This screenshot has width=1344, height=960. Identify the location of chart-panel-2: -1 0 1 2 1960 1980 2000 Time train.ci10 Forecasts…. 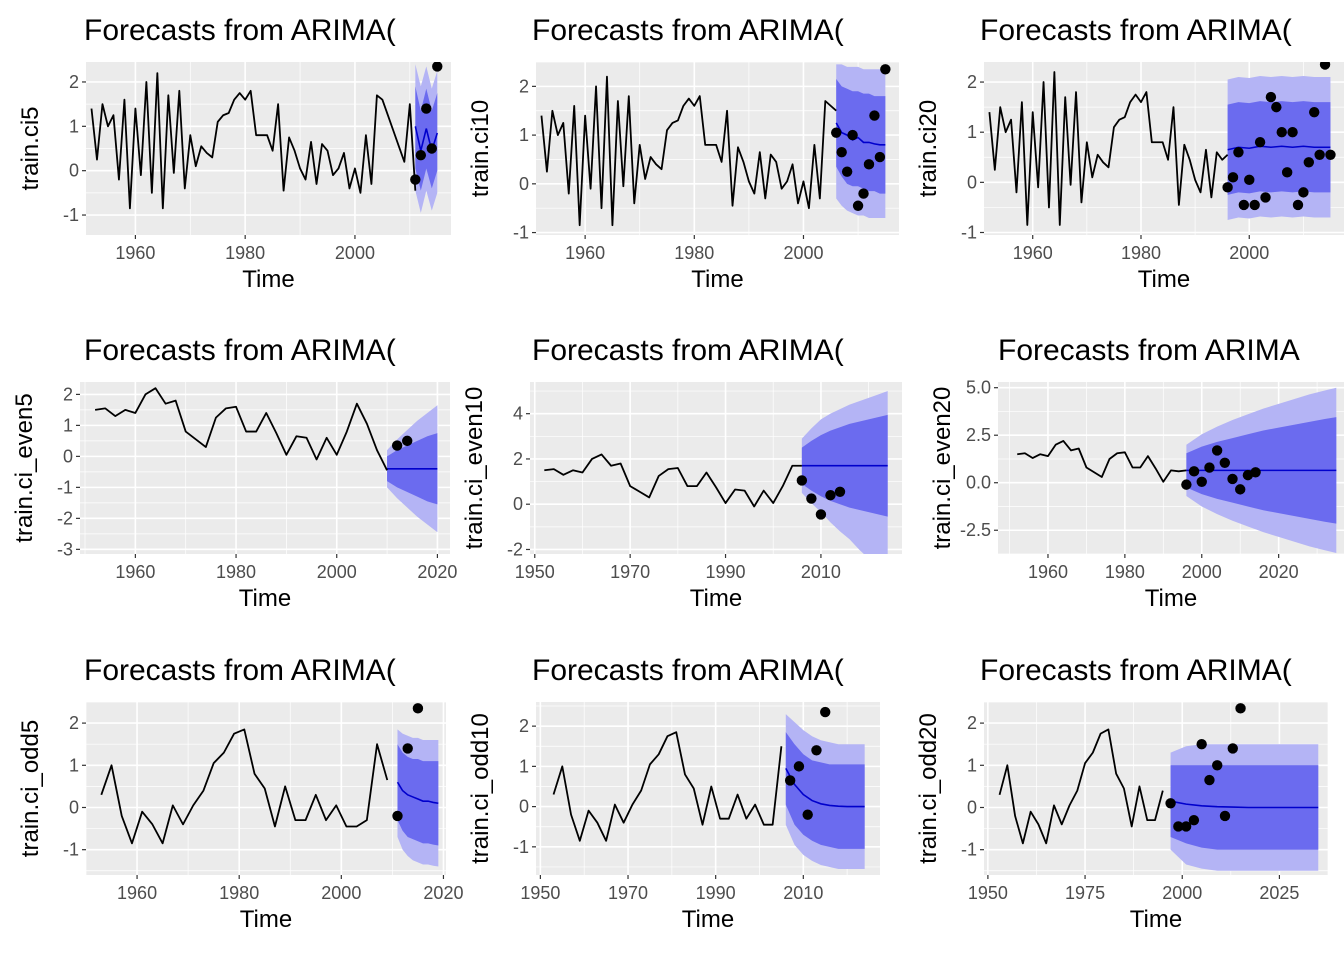
(683, 153).